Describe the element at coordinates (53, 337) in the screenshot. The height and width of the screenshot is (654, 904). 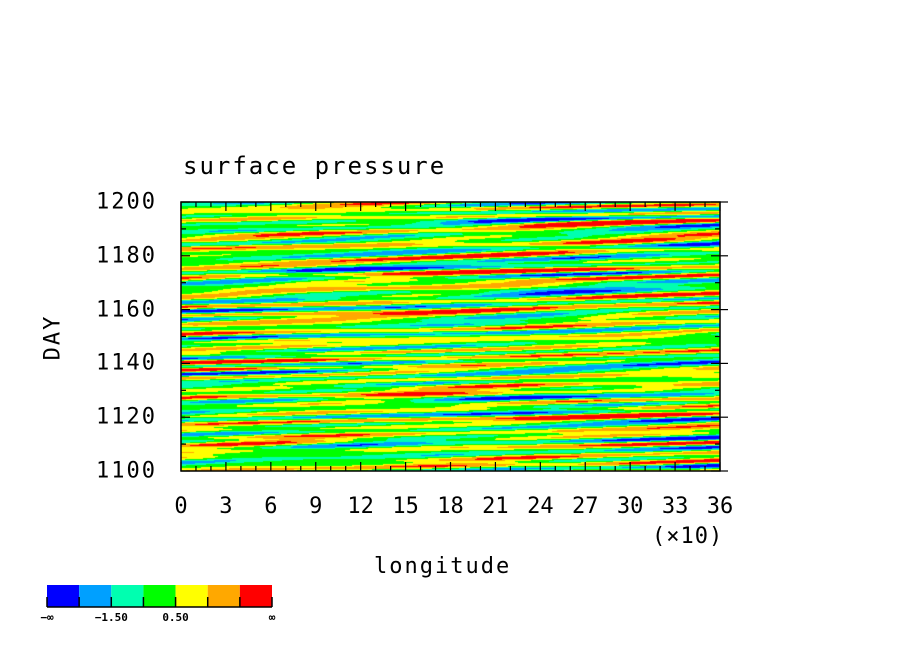
I see `y-axis-label: DAY` at that location.